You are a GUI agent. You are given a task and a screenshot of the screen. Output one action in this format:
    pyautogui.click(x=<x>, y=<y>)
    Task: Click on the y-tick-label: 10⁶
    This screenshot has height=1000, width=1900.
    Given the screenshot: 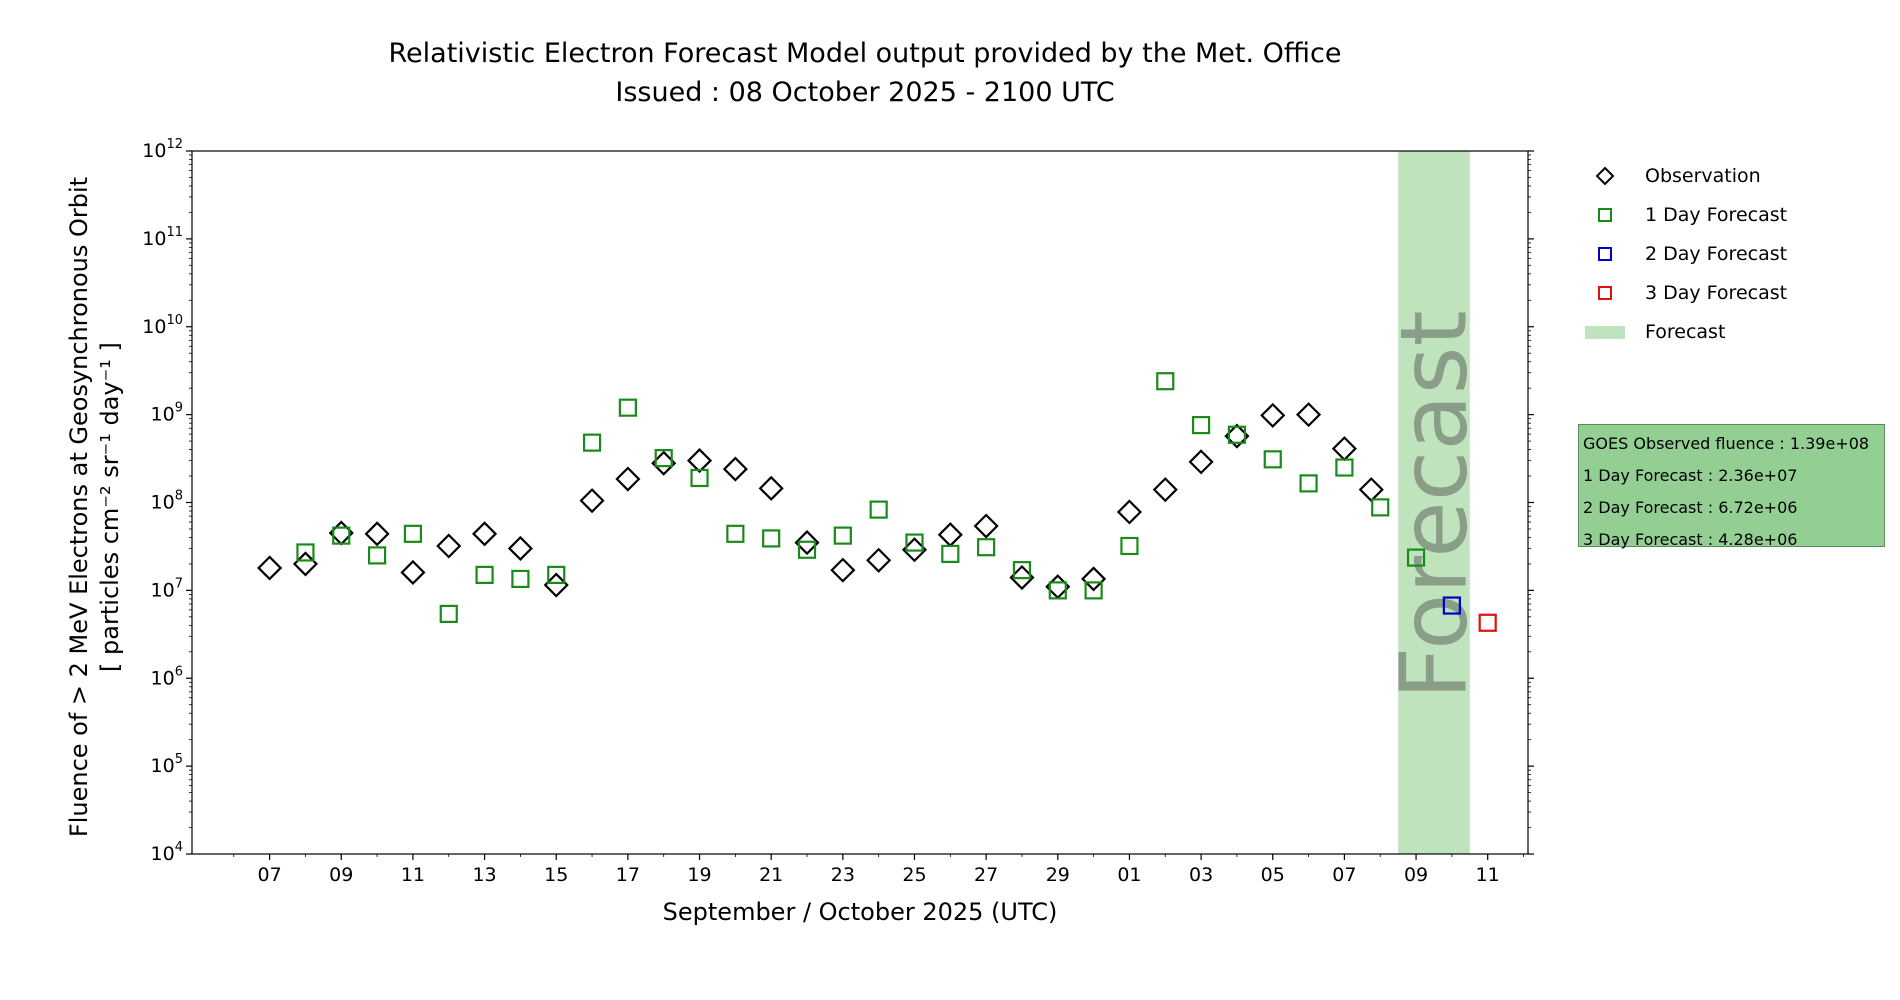 What is the action you would take?
    pyautogui.click(x=167, y=676)
    